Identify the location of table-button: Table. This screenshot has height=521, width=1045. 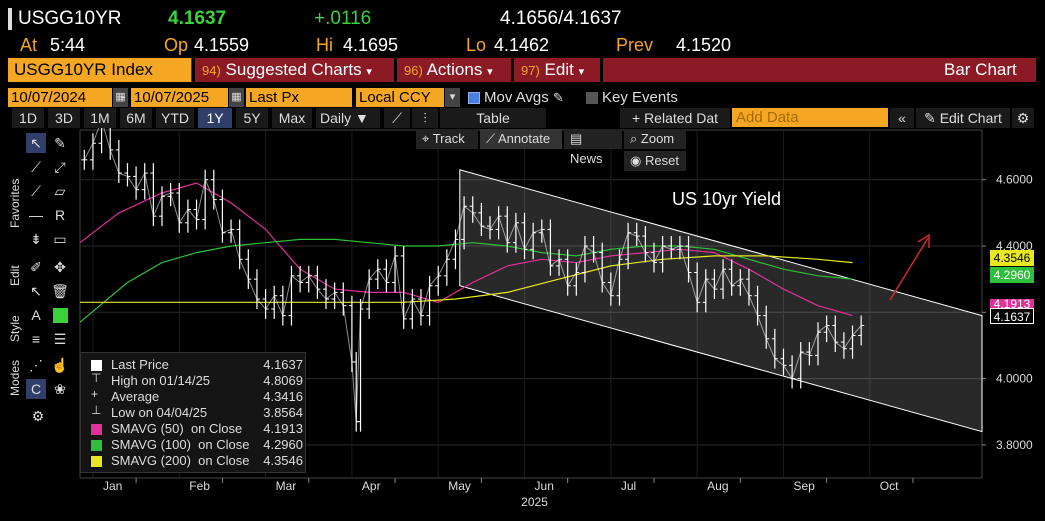
(493, 118).